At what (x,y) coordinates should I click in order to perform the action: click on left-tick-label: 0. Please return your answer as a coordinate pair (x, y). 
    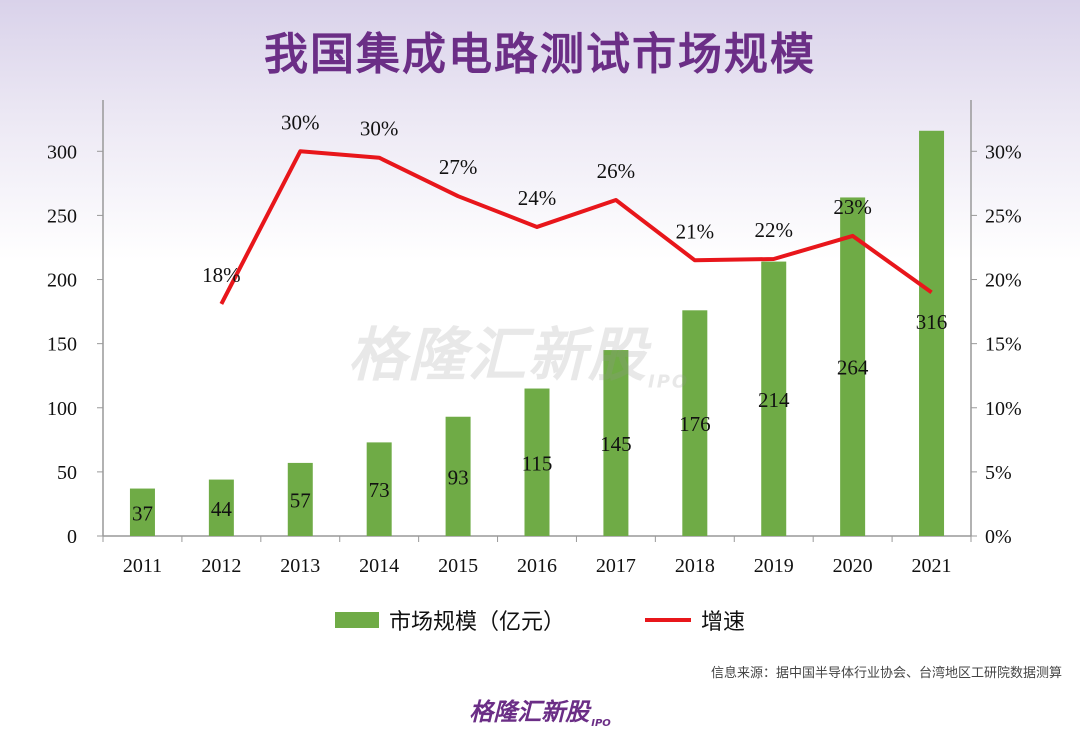
    Looking at the image, I should click on (72, 537).